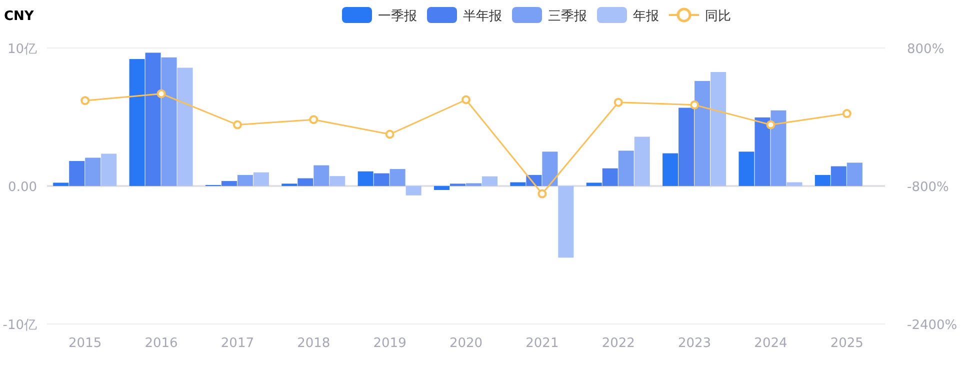 The image size is (963, 367). I want to click on x-tick-label: 2016, so click(161, 343).